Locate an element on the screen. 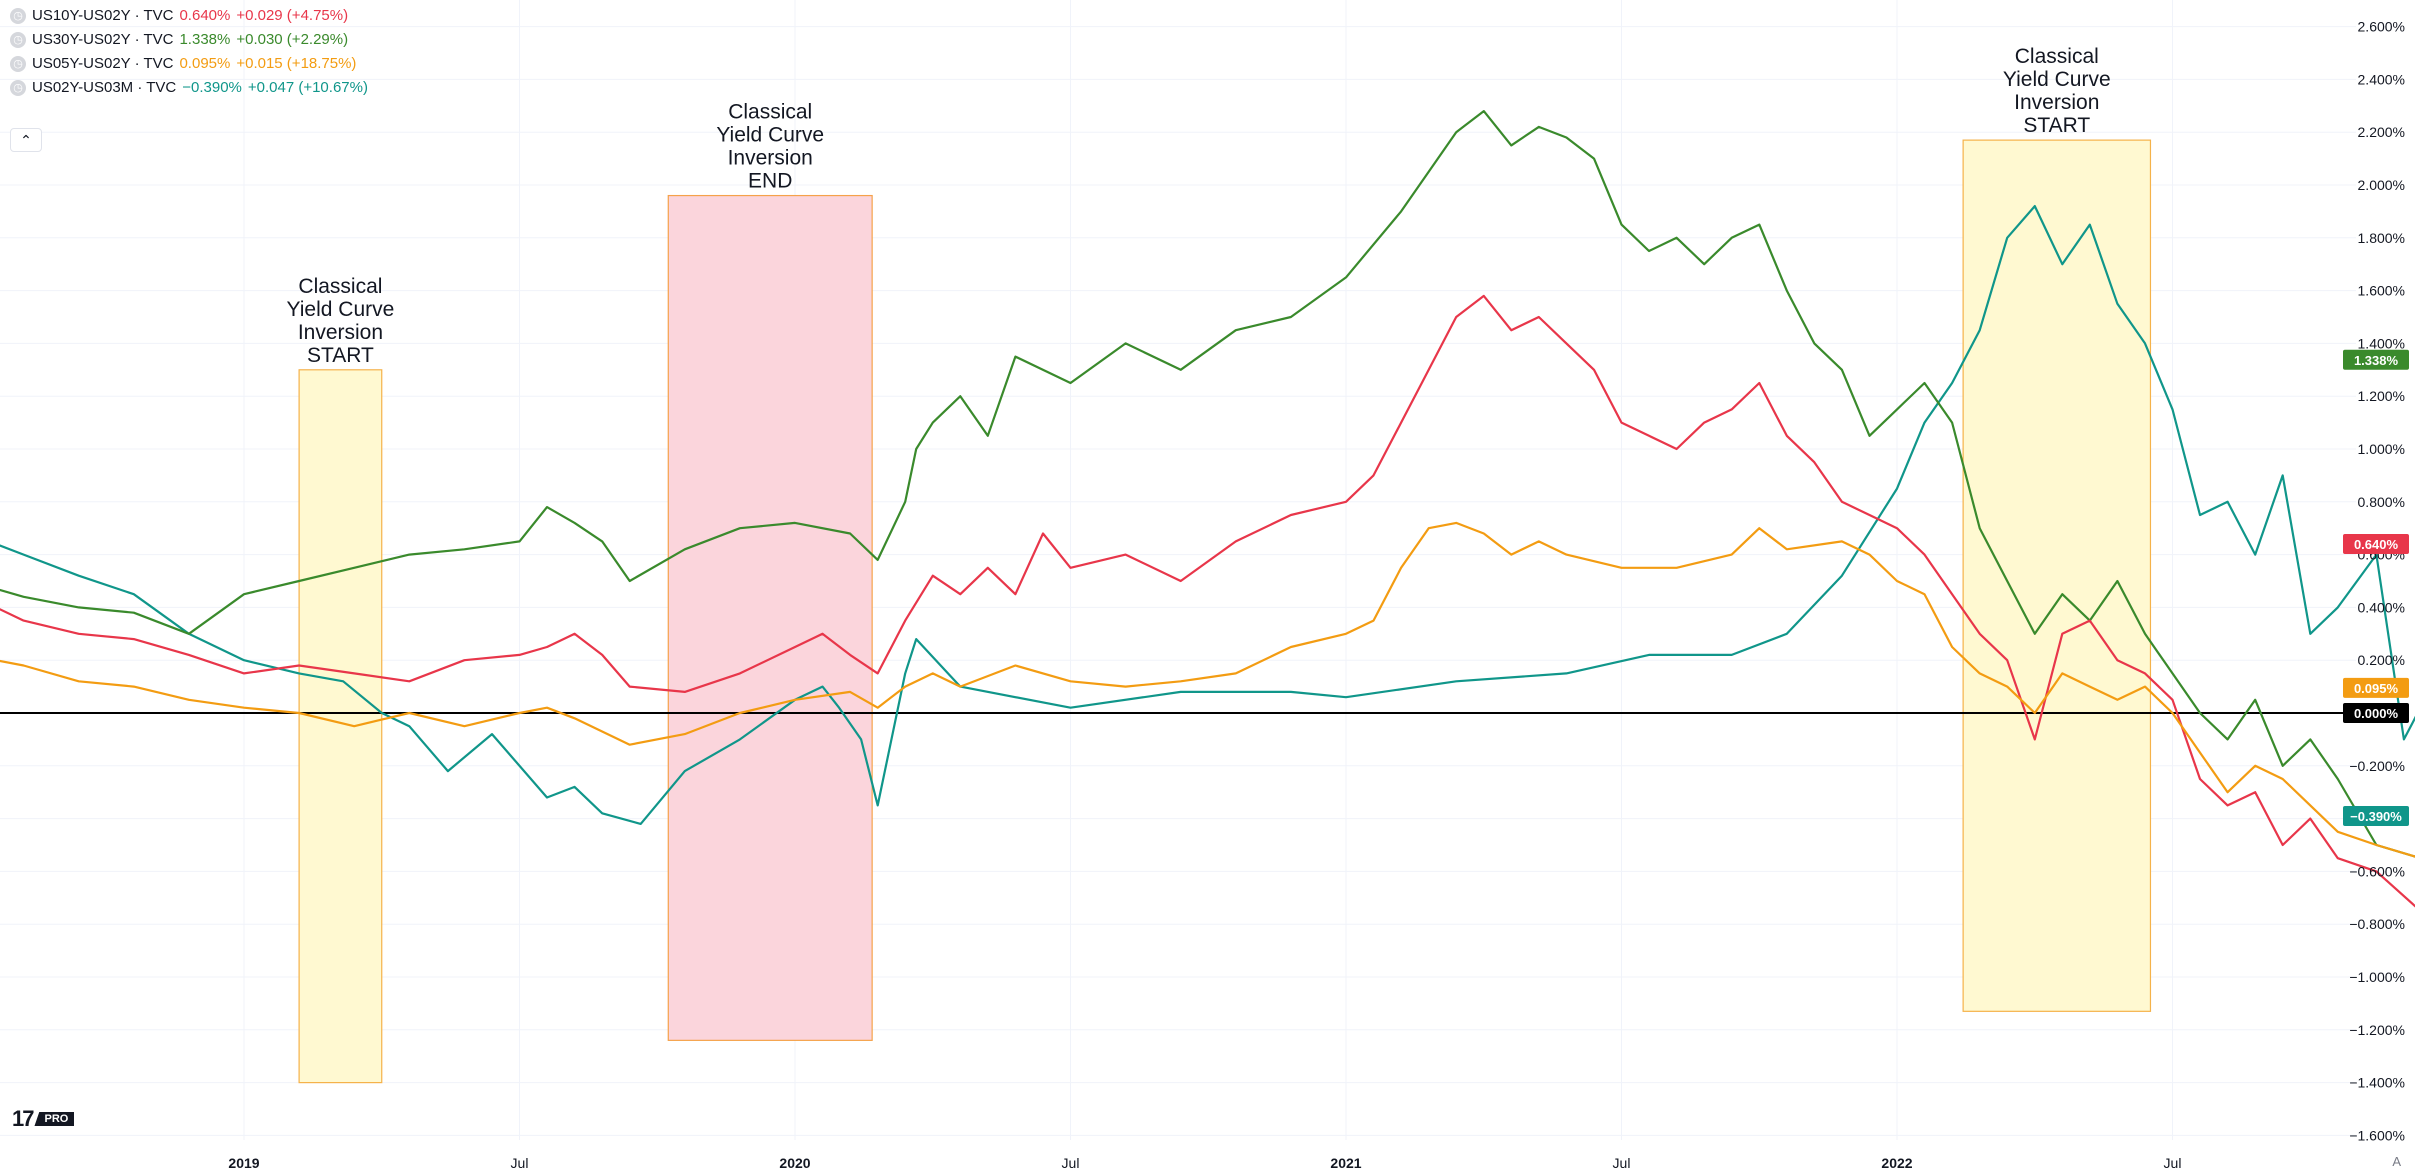  y-tick-label: −1.400% is located at coordinates (2377, 1083).